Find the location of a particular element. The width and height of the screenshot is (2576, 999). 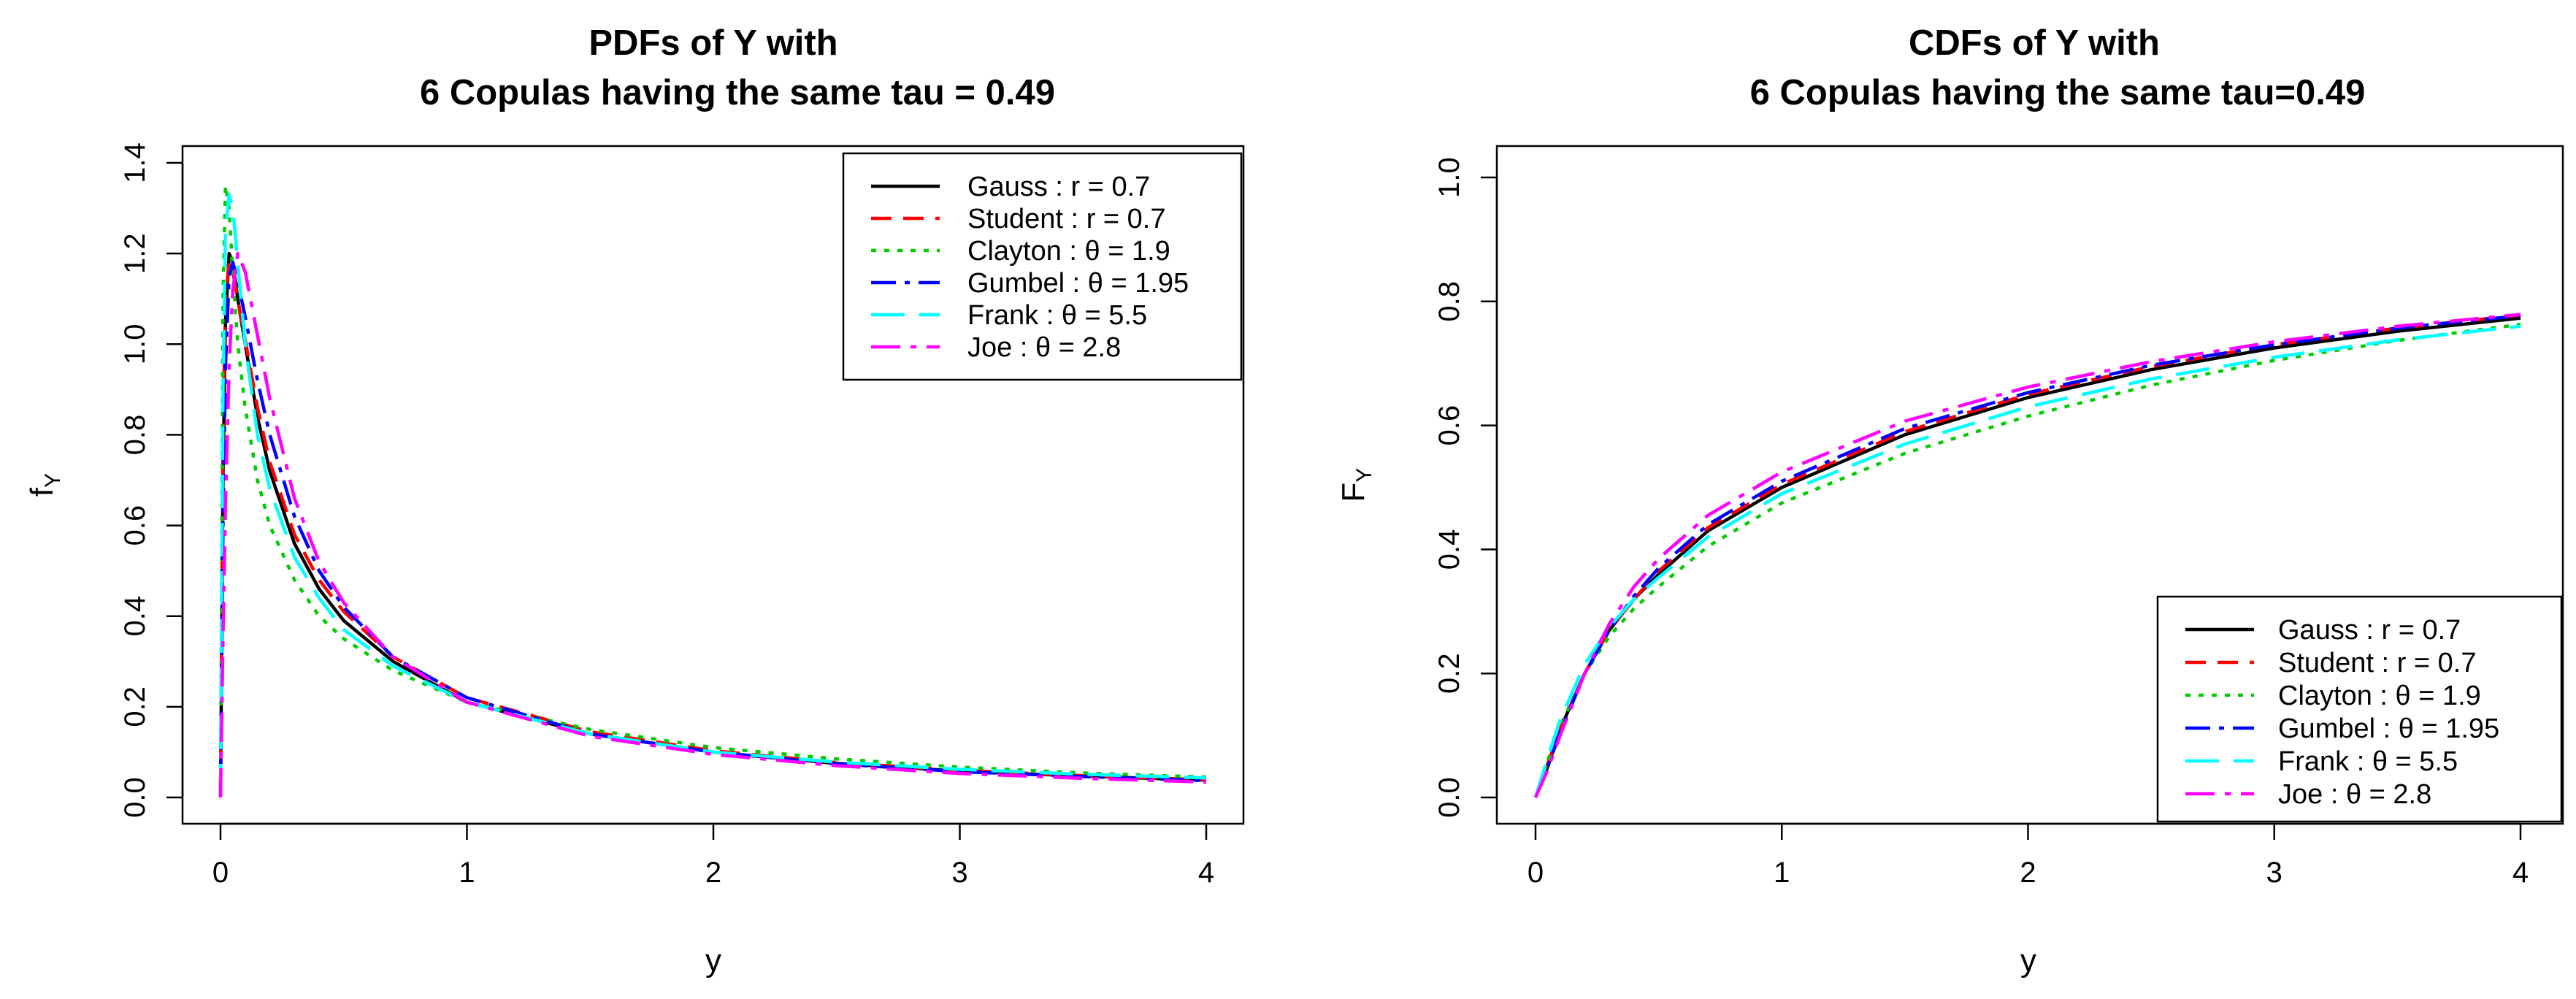

pdf-y-axis-label-sub: Y is located at coordinates (53, 480).